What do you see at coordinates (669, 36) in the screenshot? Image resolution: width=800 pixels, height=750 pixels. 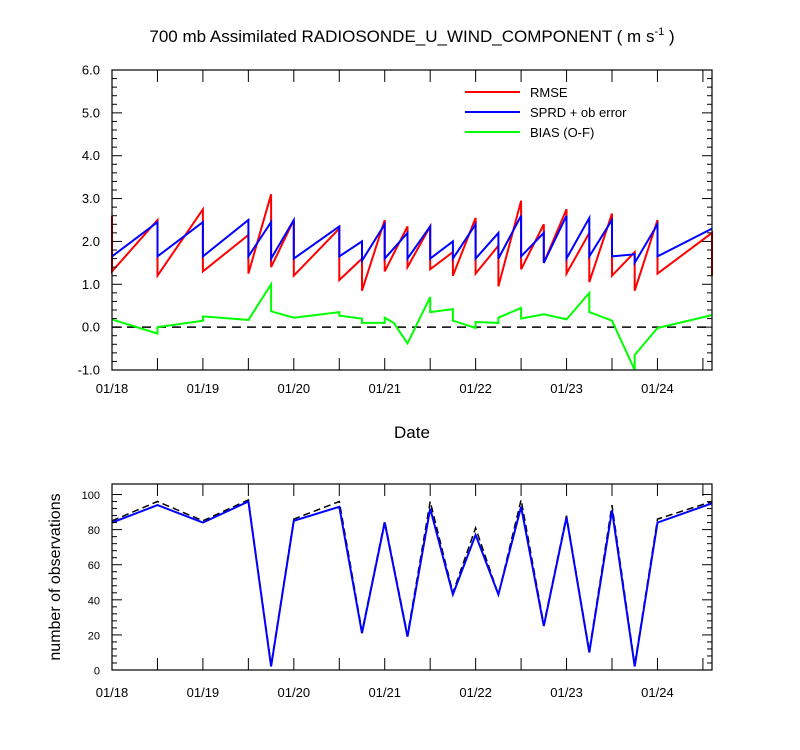 I see `chart-title-end: )` at bounding box center [669, 36].